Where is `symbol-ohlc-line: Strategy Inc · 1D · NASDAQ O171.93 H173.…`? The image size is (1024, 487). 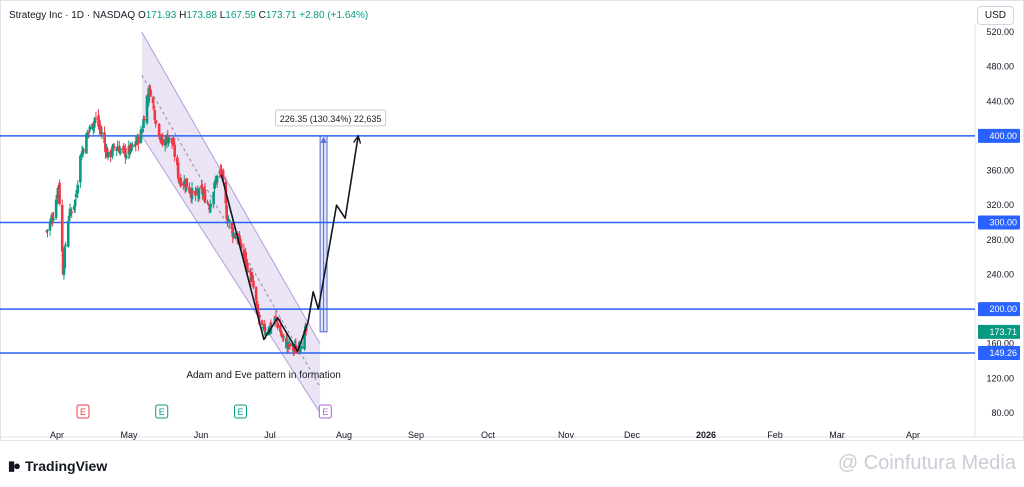 symbol-ohlc-line: Strategy Inc · 1D · NASDAQ O171.93 H173.… is located at coordinates (188, 15).